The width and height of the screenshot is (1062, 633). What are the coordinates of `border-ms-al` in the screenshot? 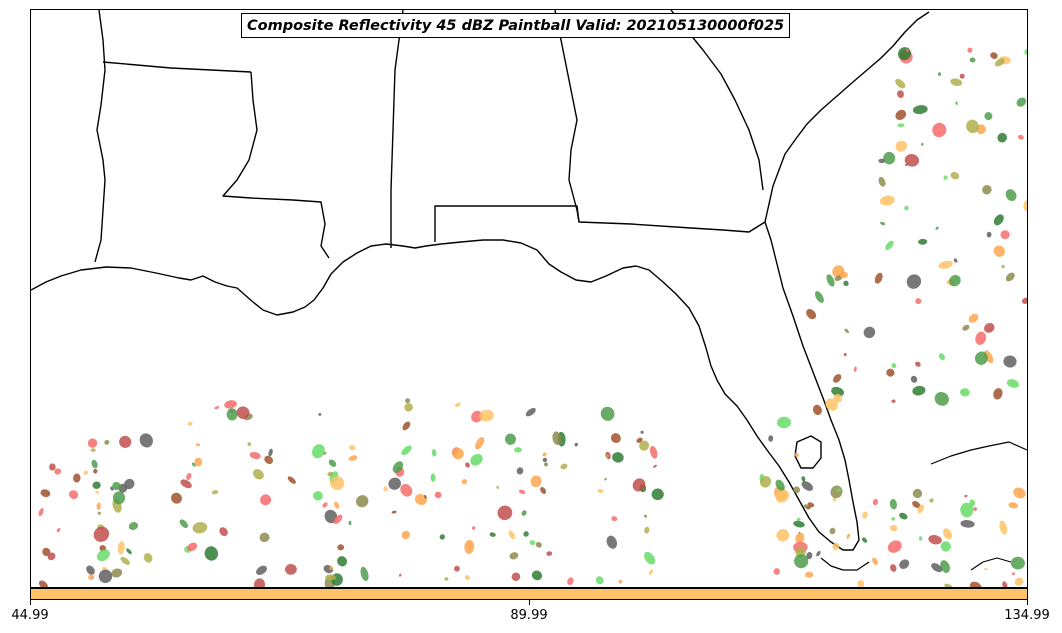 It's located at (397, 129).